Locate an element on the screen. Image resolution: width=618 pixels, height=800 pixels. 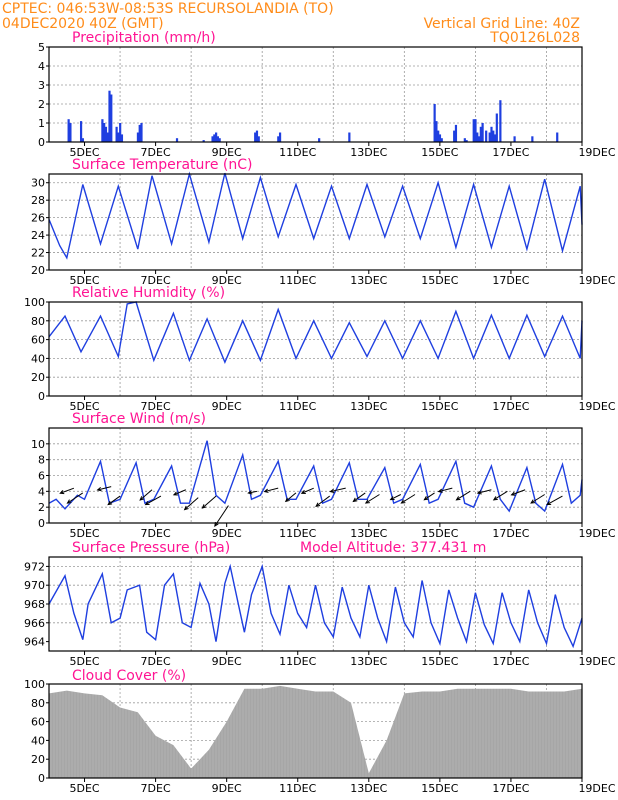
y-tick-label: 1 is located at coordinates (41, 123).